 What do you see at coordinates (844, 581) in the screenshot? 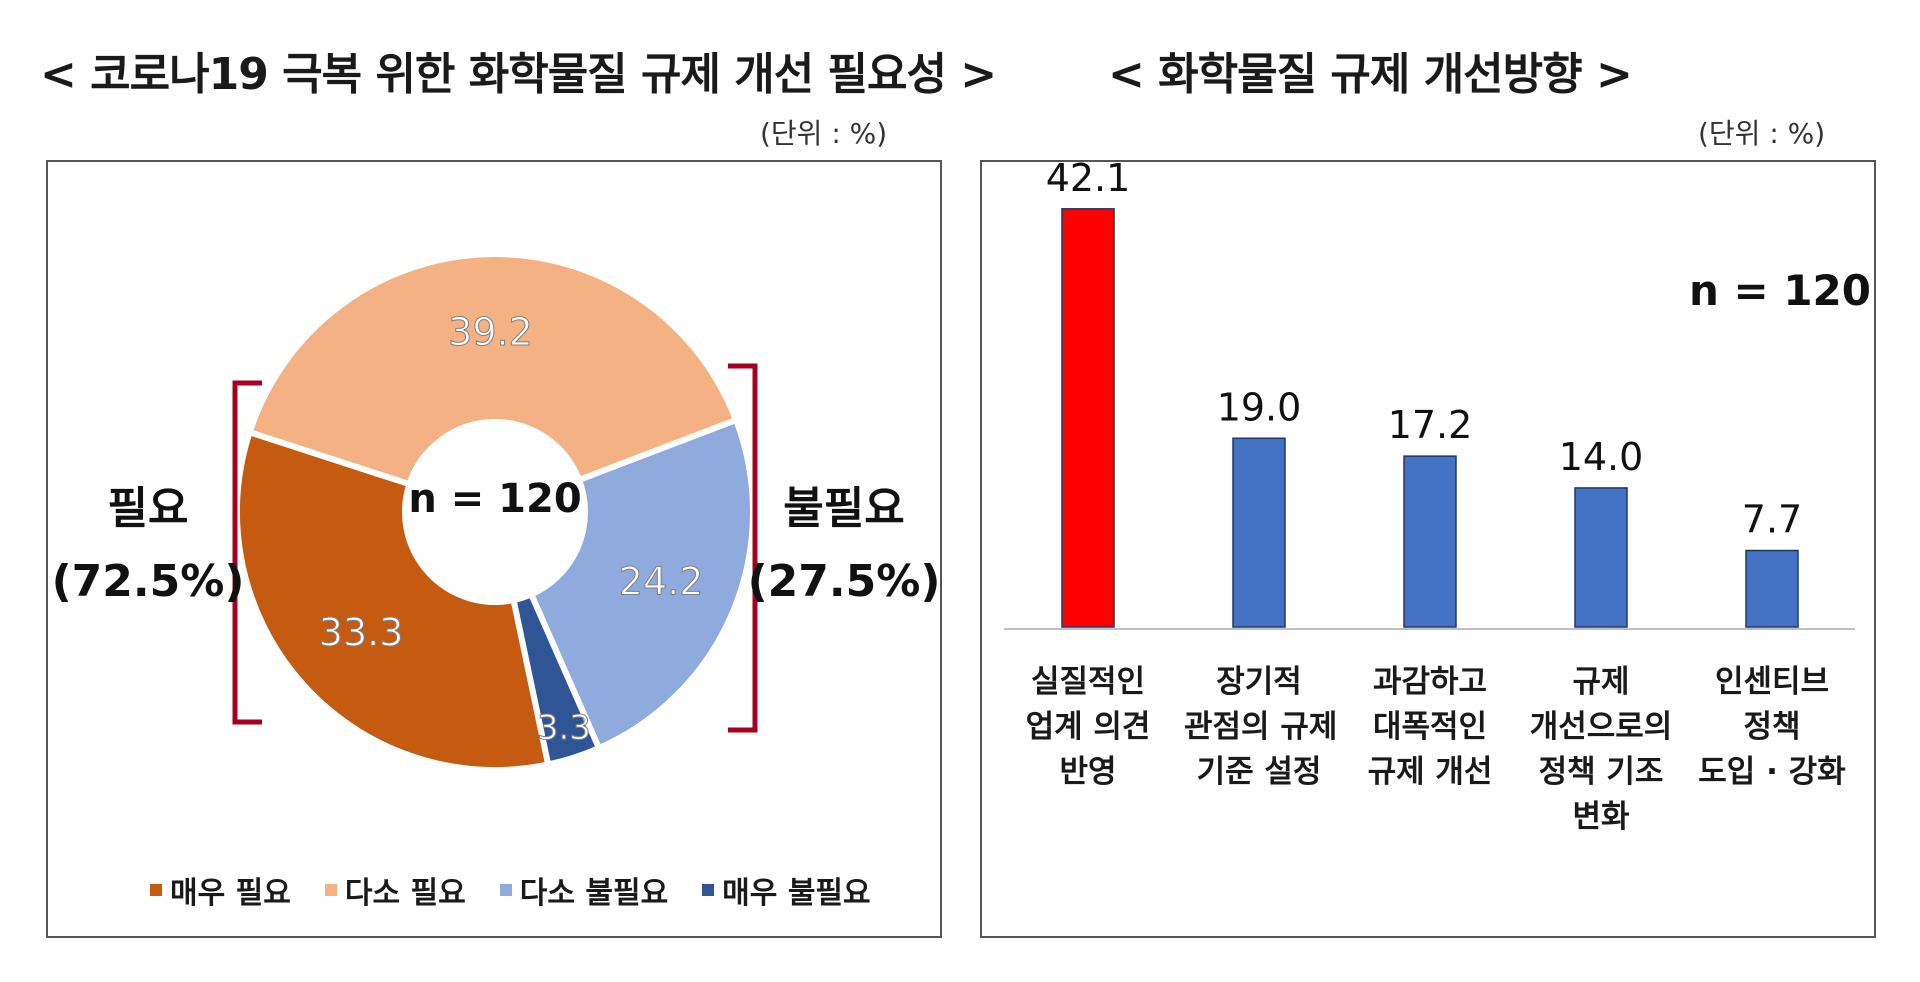
I see `noneed-group-pct: (27.5%)` at bounding box center [844, 581].